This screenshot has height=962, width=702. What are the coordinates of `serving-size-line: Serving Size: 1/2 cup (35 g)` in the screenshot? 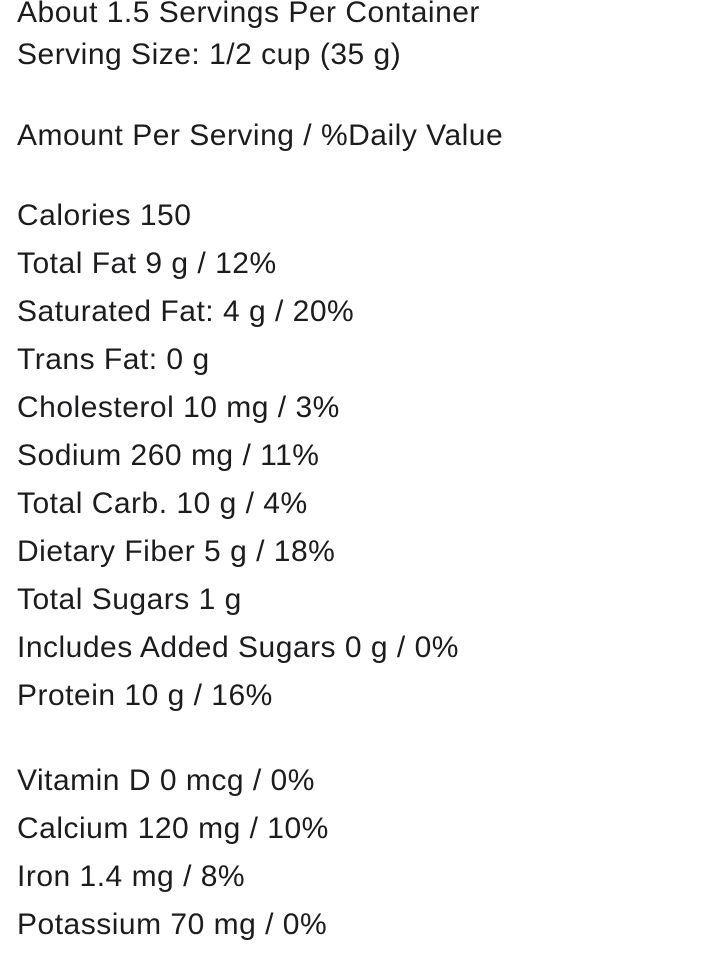 It's located at (209, 54).